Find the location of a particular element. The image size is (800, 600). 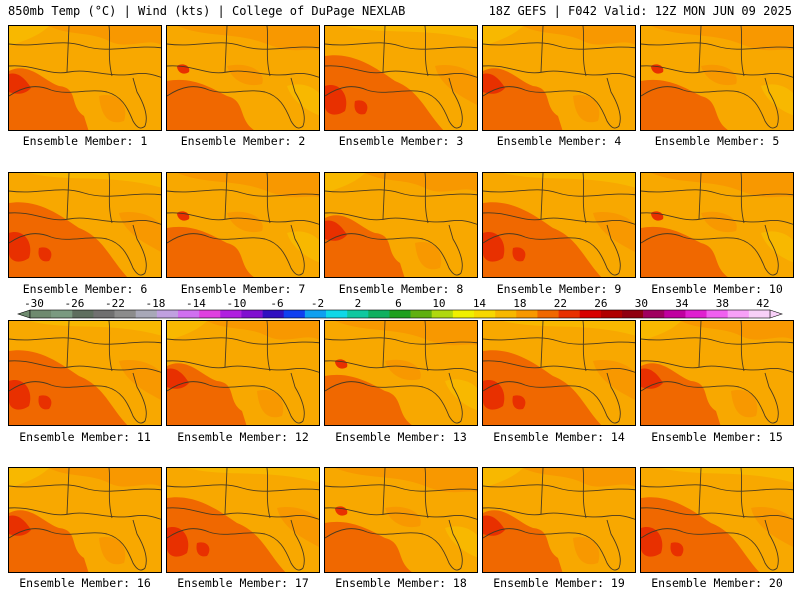

member-caption: Ensemble Member: 19 is located at coordinates (559, 583).